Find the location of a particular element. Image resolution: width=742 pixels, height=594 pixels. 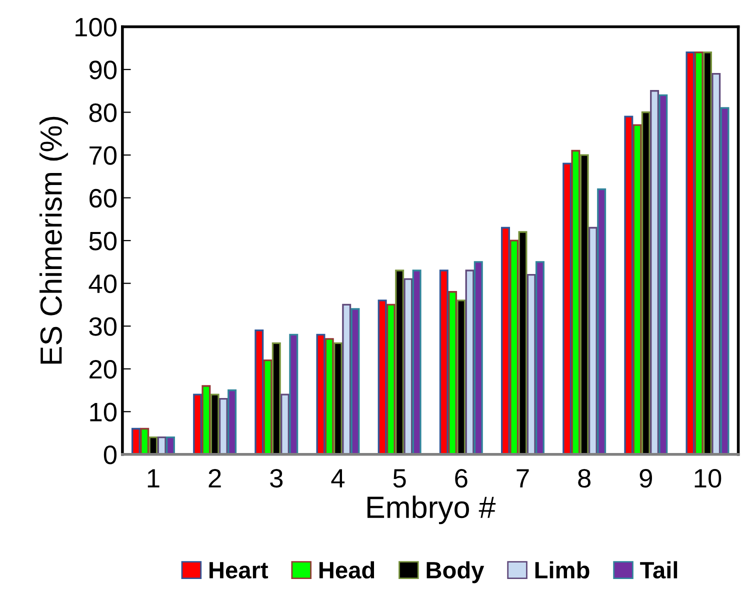

y-tick-label: 40 is located at coordinates (102, 284).